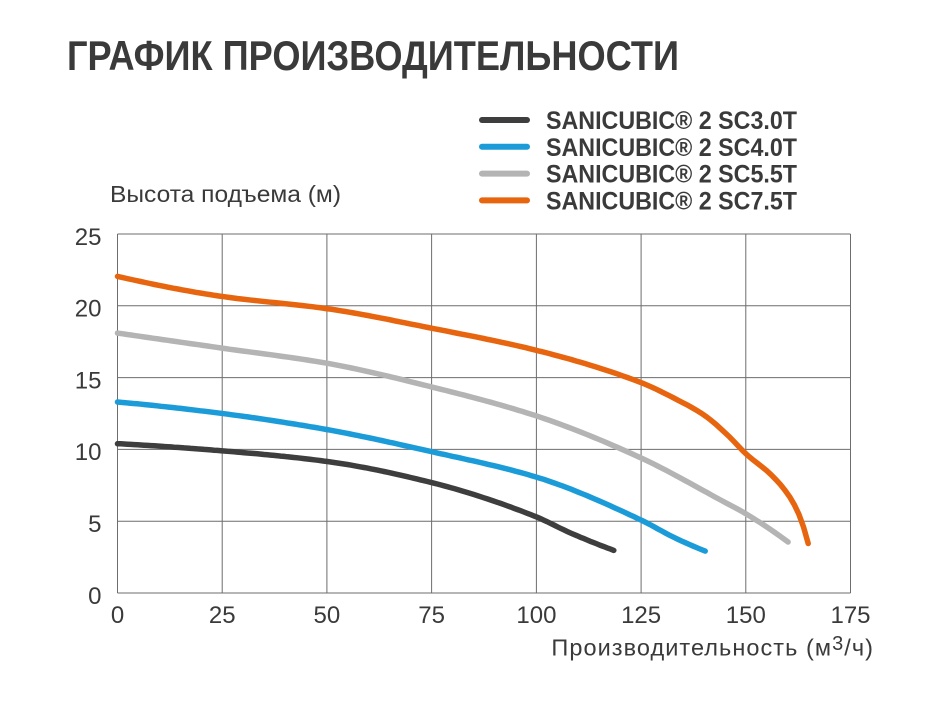 This screenshot has height=703, width=940. Describe the element at coordinates (536, 615) in the screenshot. I see `svg-text: 100` at that location.